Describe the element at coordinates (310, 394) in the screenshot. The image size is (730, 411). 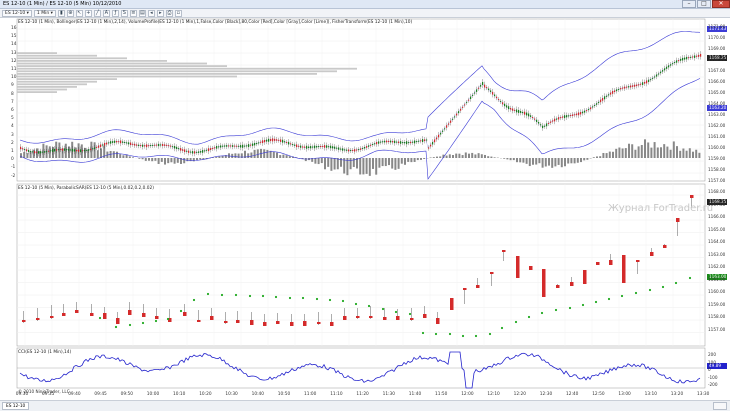
I see `x-axis-label: 11:00` at that location.